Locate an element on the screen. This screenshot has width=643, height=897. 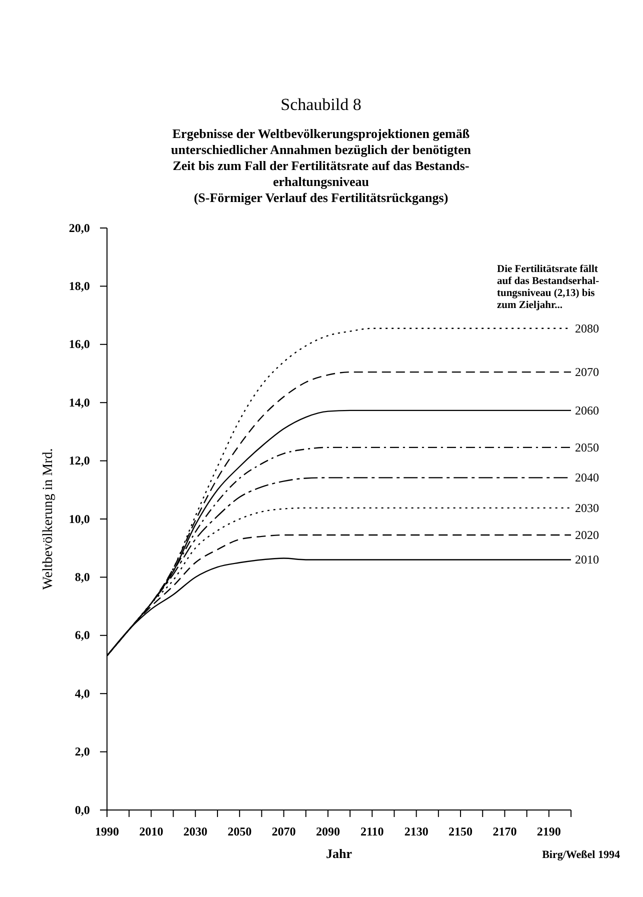
x-tick-label: 2130 is located at coordinates (416, 831).